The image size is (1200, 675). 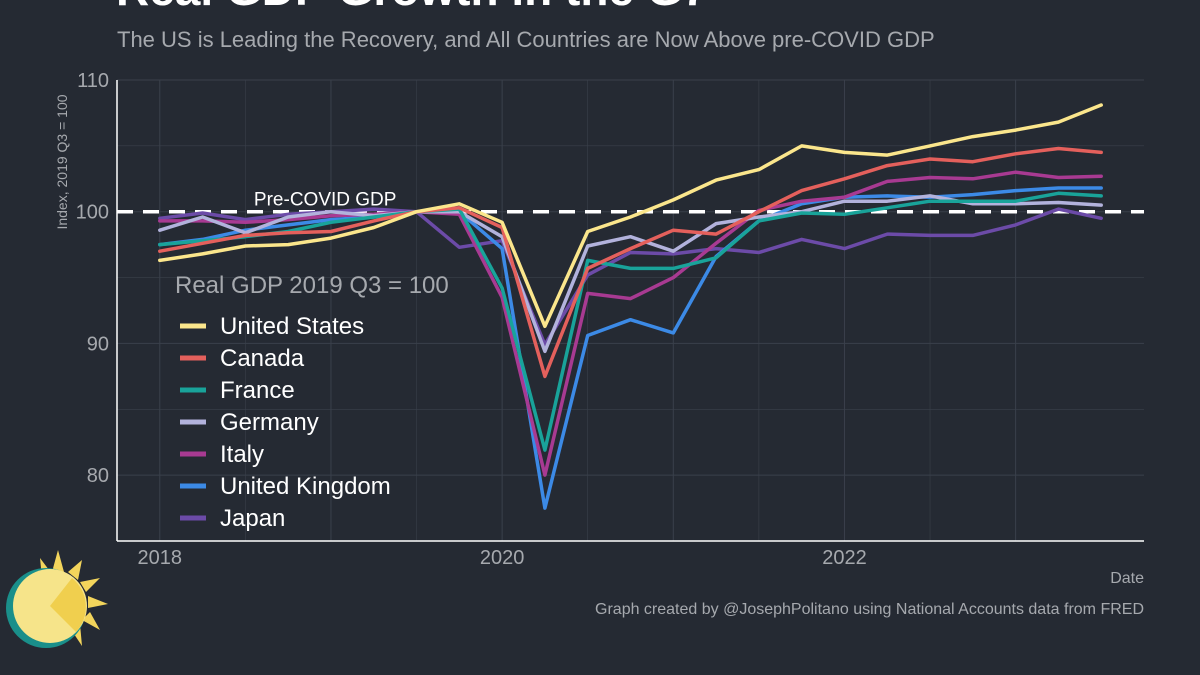 What do you see at coordinates (92, 213) in the screenshot?
I see `y-tick-label: 100` at bounding box center [92, 213].